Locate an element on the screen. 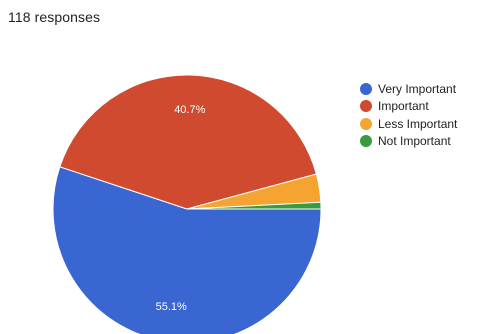 The width and height of the screenshot is (485, 334). legend-item: Less Important is located at coordinates (408, 124).